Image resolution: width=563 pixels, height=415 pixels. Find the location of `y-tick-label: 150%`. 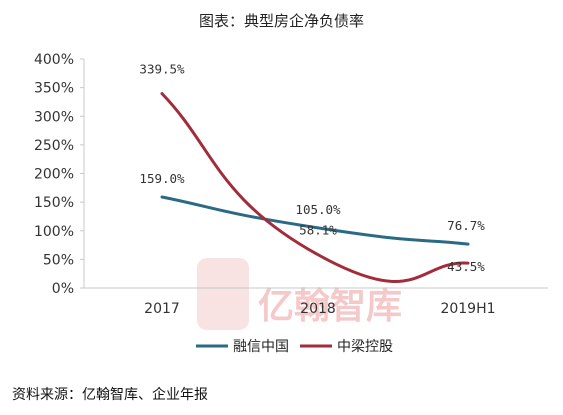

y-tick-label: 150% is located at coordinates (54, 203).